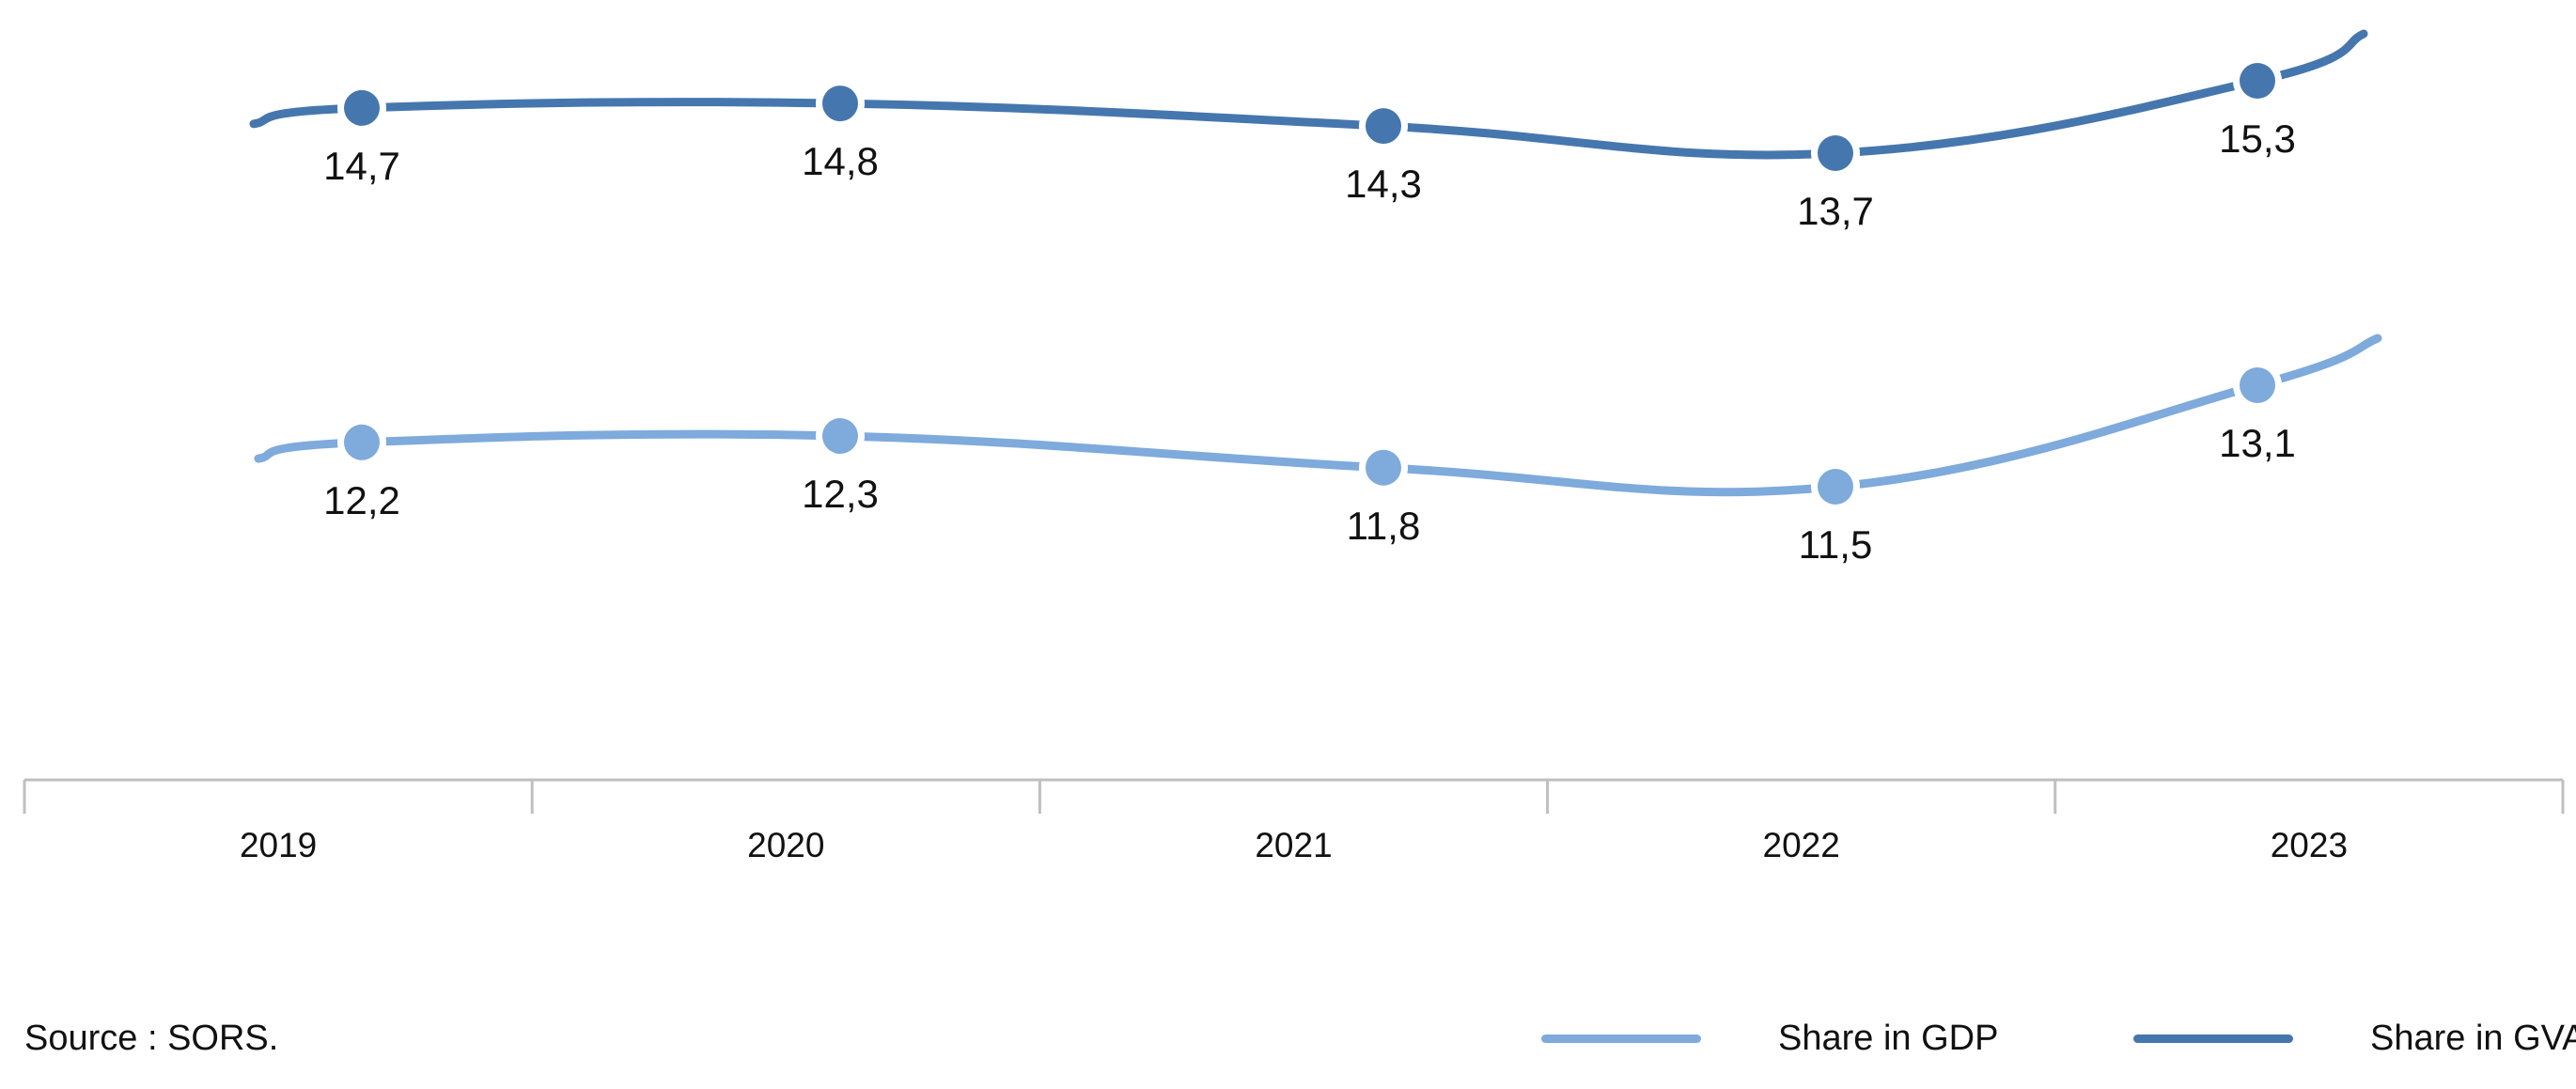  Describe the element at coordinates (785, 845) in the screenshot. I see `x-tick-label-2020: 2020` at that location.